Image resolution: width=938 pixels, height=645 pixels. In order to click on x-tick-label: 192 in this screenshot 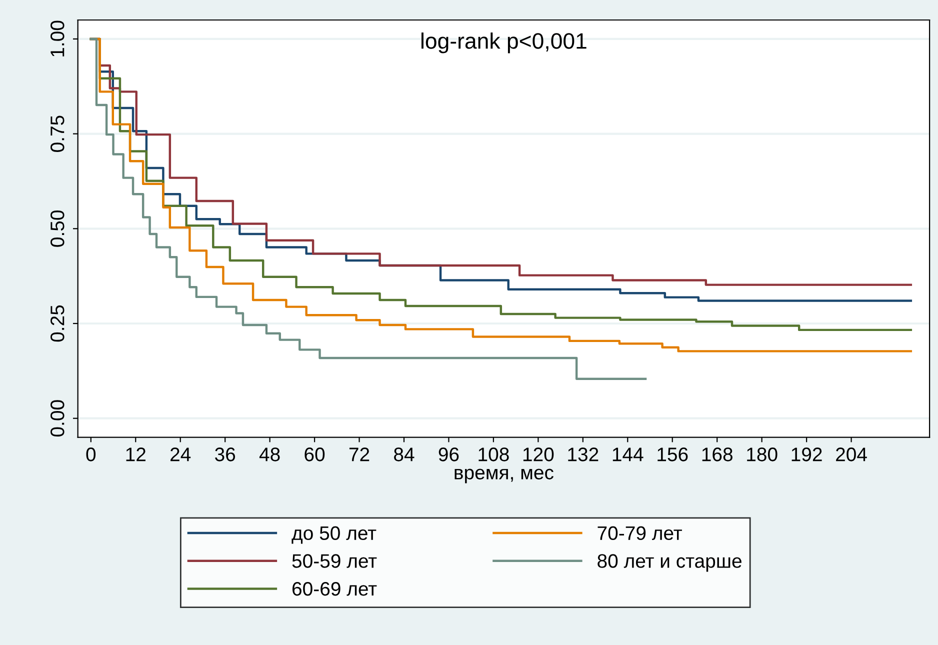, I will do `click(807, 455)`.